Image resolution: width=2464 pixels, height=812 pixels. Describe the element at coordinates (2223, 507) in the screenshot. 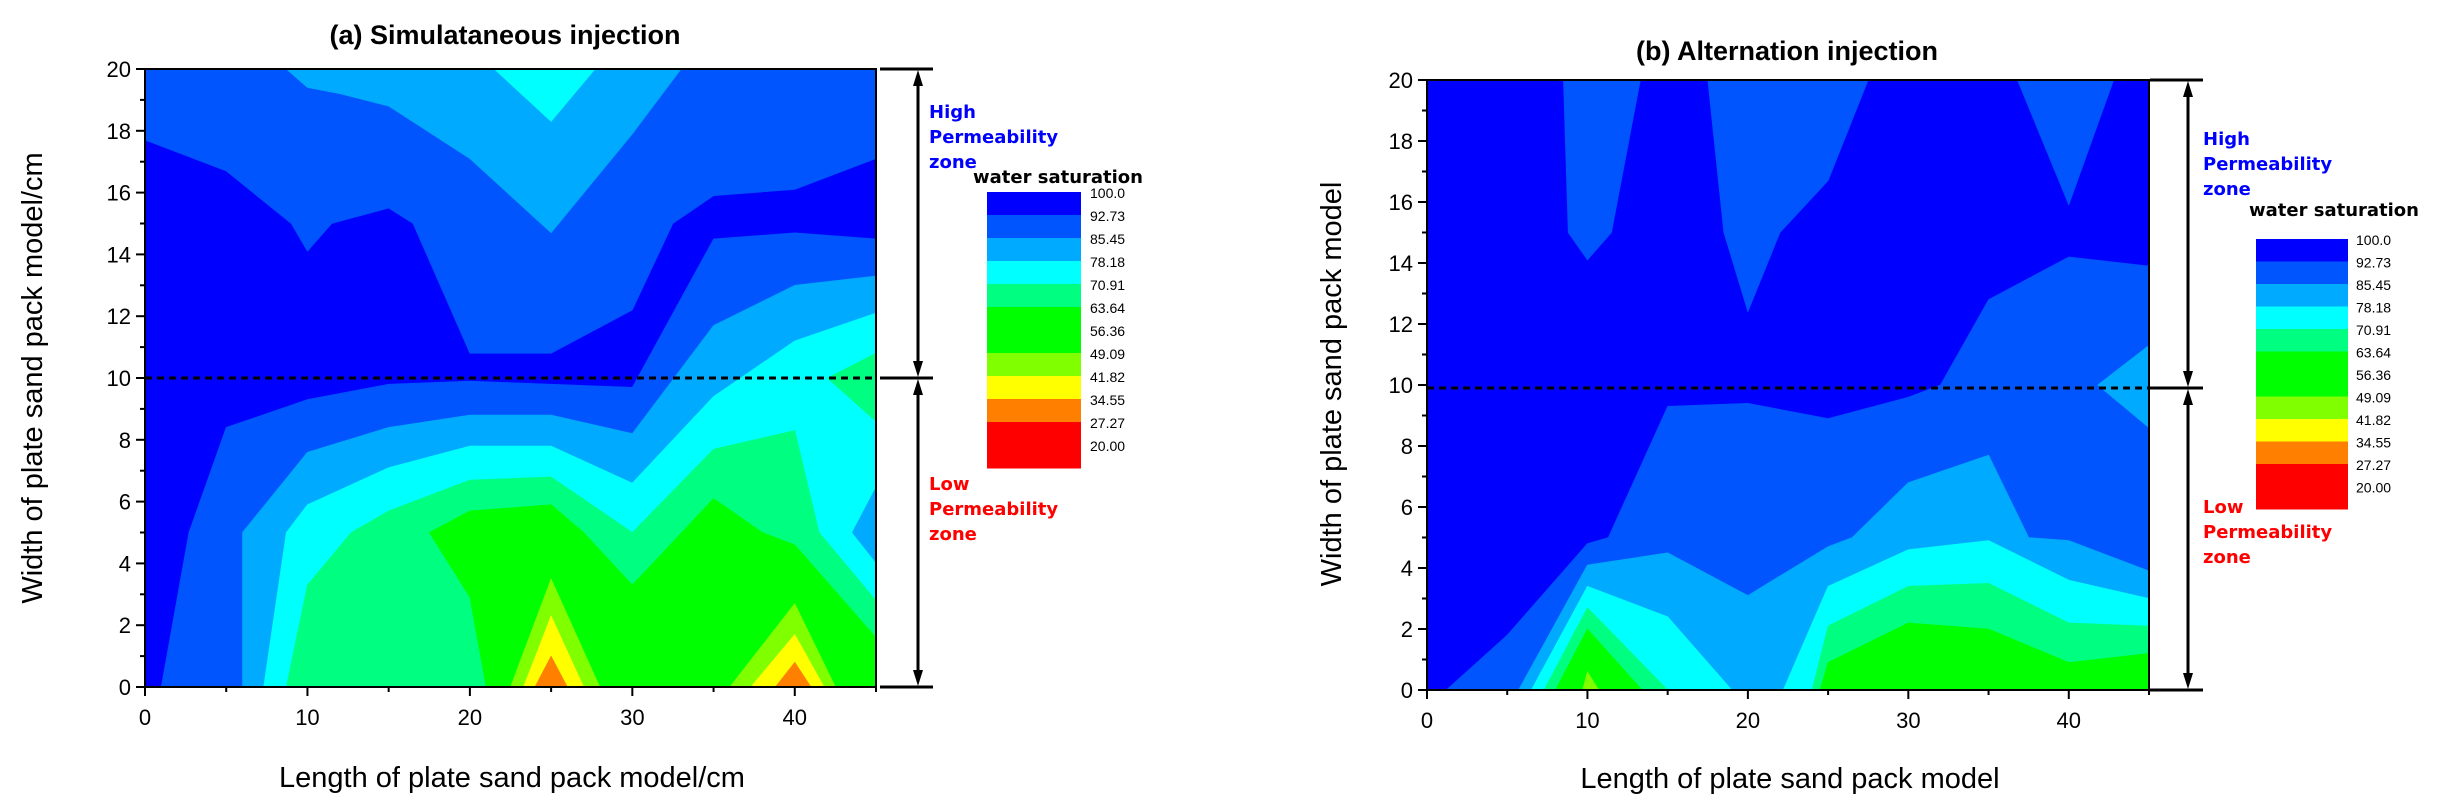

I see `low-permeability-zone-label: Low` at that location.